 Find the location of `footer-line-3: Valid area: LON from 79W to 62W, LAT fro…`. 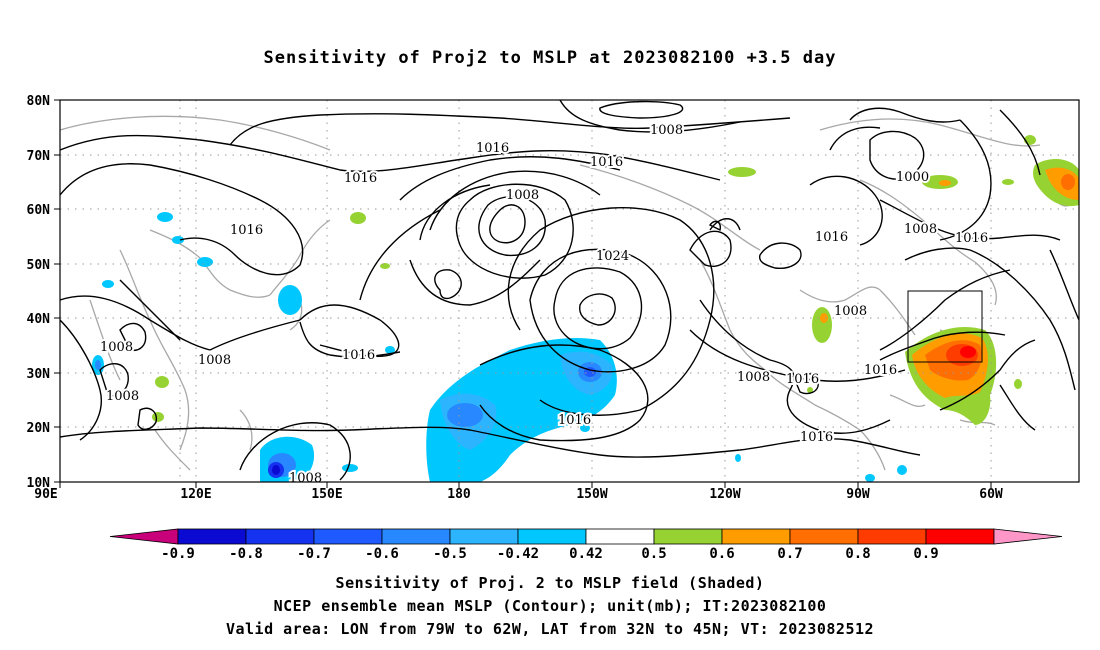

footer-line-3: Valid area: LON from 79W to 62W, LAT fro… is located at coordinates (550, 629).